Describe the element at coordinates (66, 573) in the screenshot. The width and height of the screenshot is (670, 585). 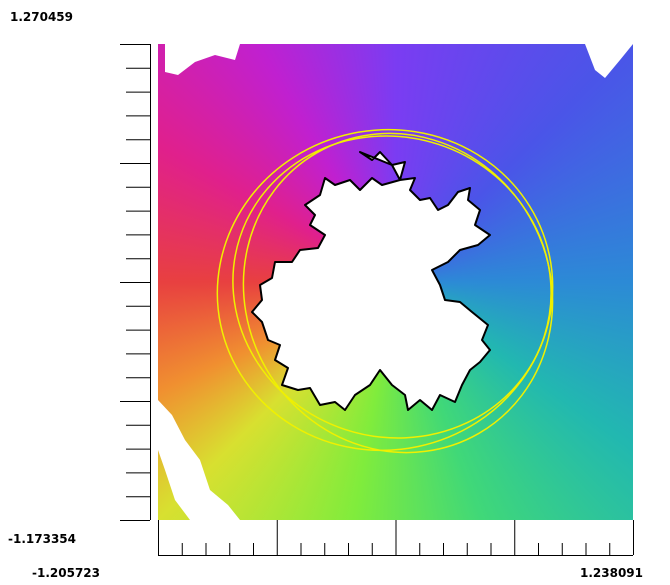
I see `x-left-label: -1.205723` at that location.